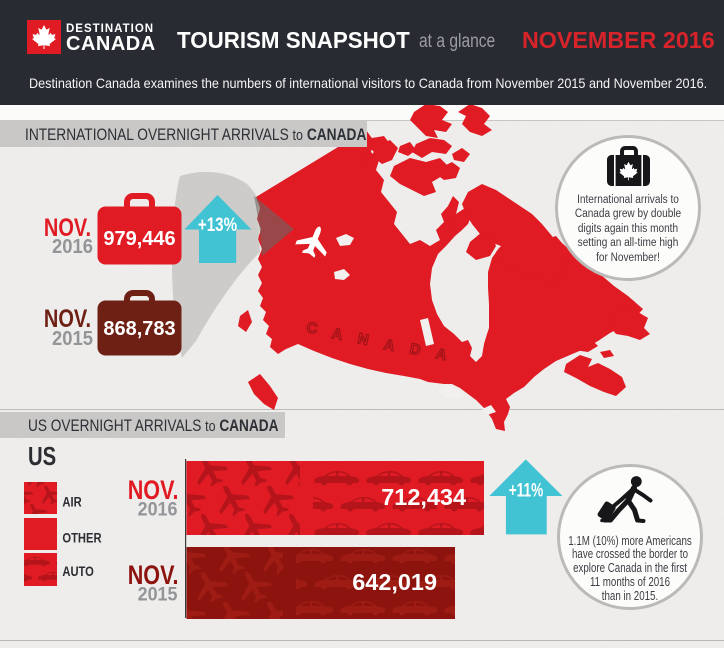 The width and height of the screenshot is (724, 648). What do you see at coordinates (158, 509) in the screenshot?
I see `svg-text: 2016` at bounding box center [158, 509].